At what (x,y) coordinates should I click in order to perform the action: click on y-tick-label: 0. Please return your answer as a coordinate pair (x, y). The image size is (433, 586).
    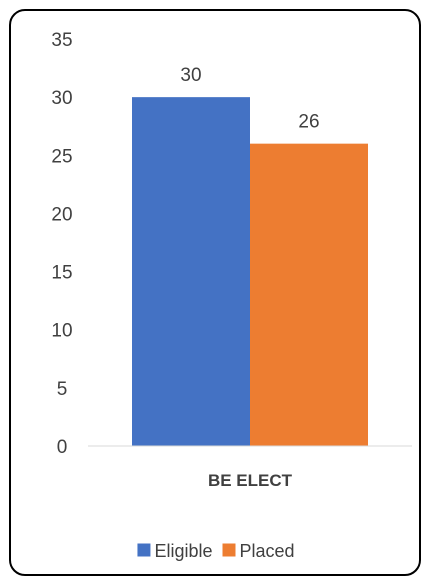
    Looking at the image, I should click on (62, 447).